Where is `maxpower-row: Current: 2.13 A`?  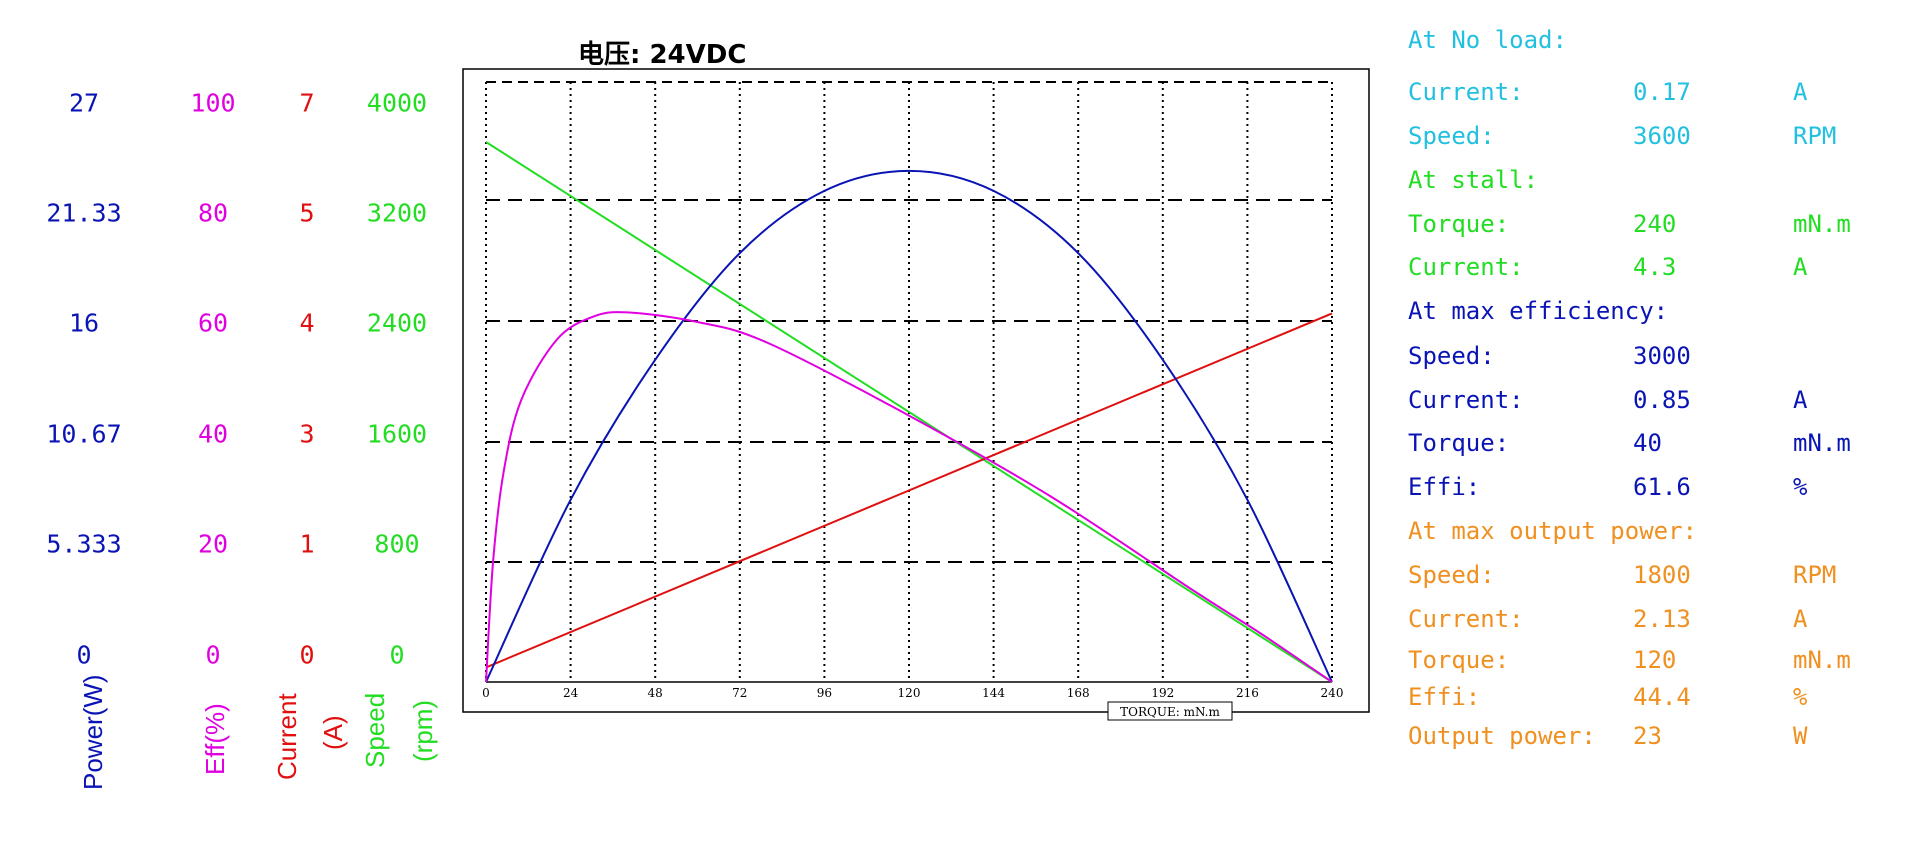 maxpower-row: Current: 2.13 A is located at coordinates (1658, 620).